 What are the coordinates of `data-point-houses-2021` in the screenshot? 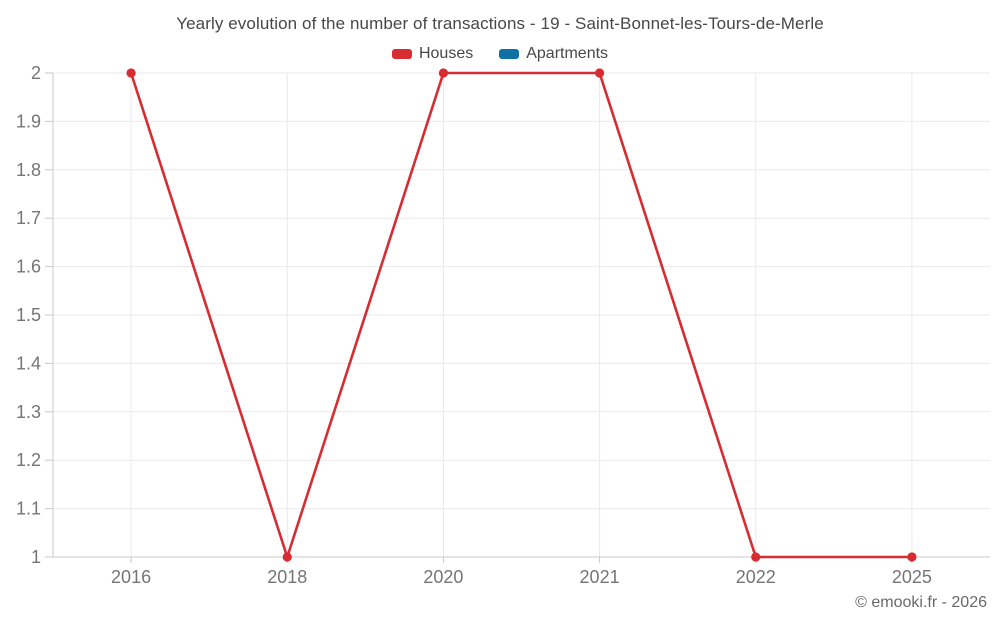 It's located at (599, 73).